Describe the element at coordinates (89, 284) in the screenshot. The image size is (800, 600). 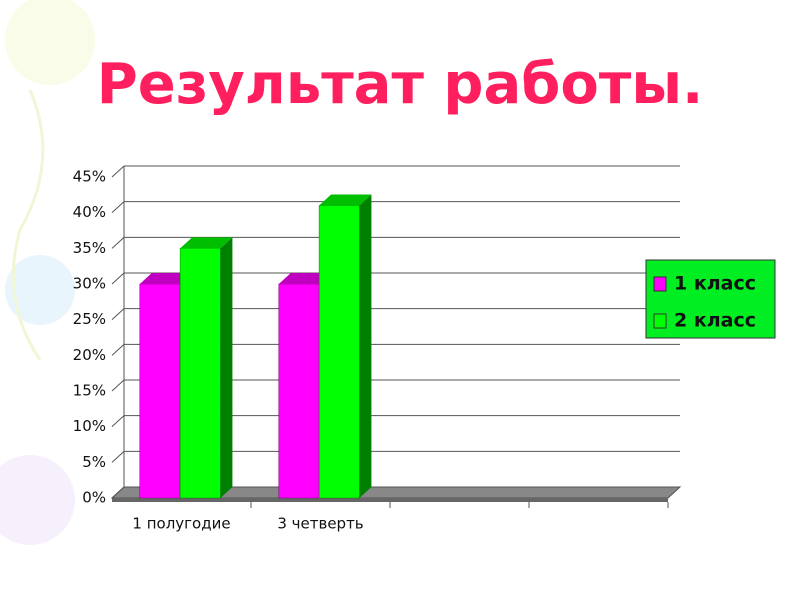
I see `y-tick-label: 30%` at that location.